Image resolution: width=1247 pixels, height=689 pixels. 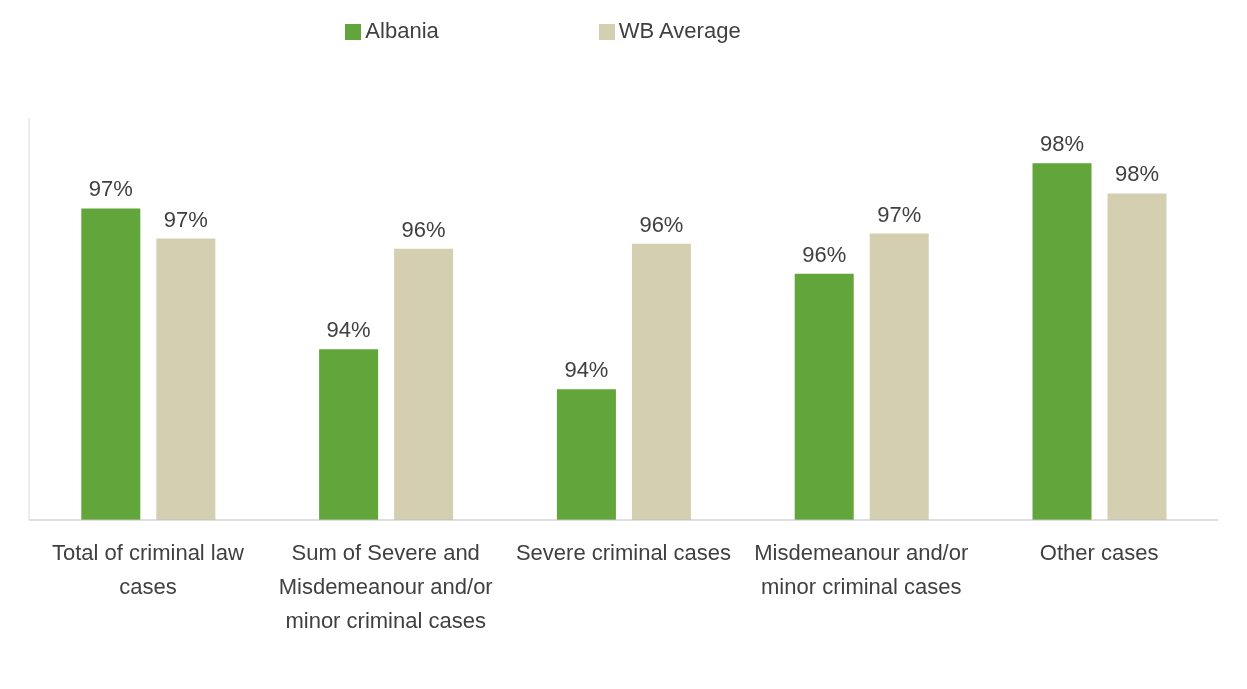 I want to click on legend-label: WB Average, so click(x=679, y=30).